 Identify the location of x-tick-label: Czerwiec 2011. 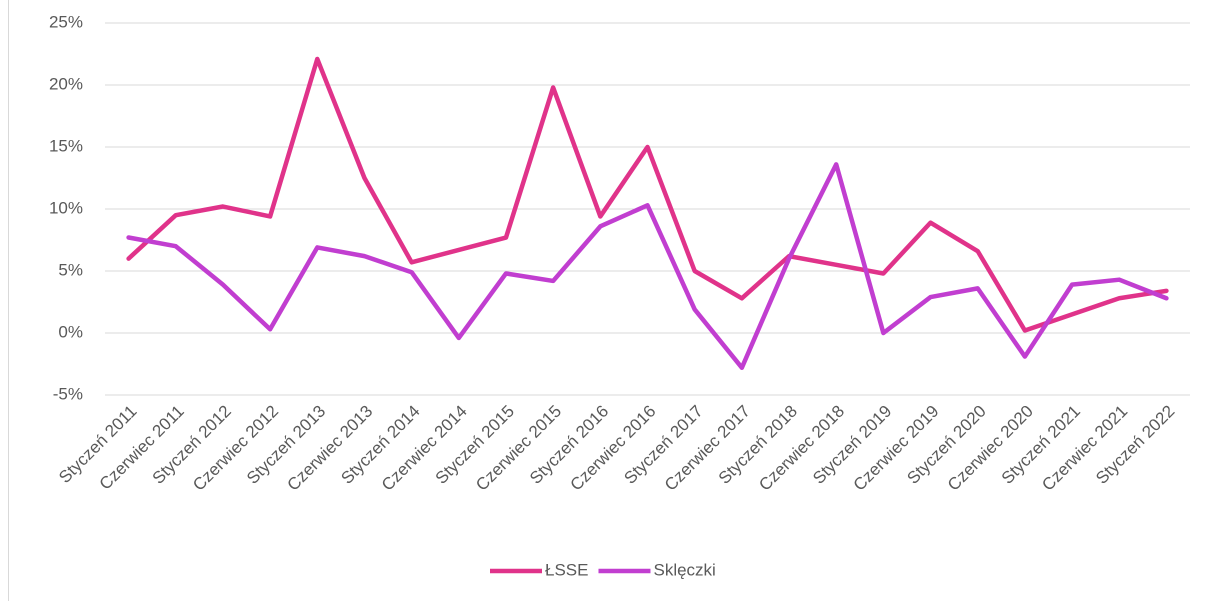
(142, 448).